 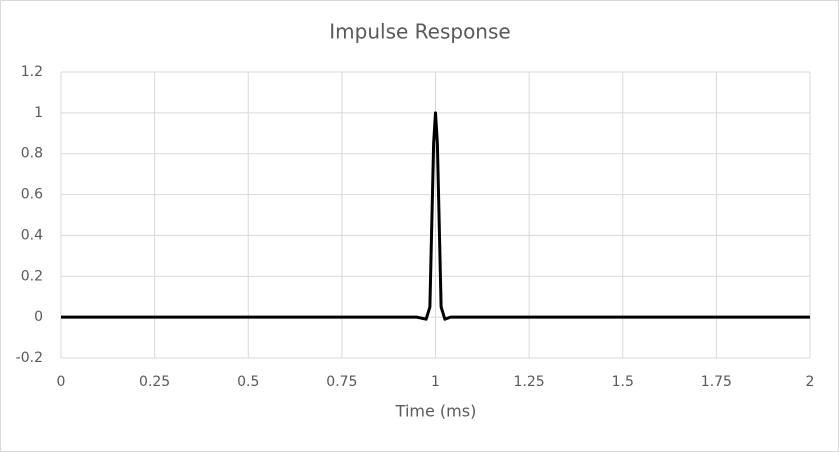 I want to click on y-tick-label: 0.8, so click(x=32, y=154).